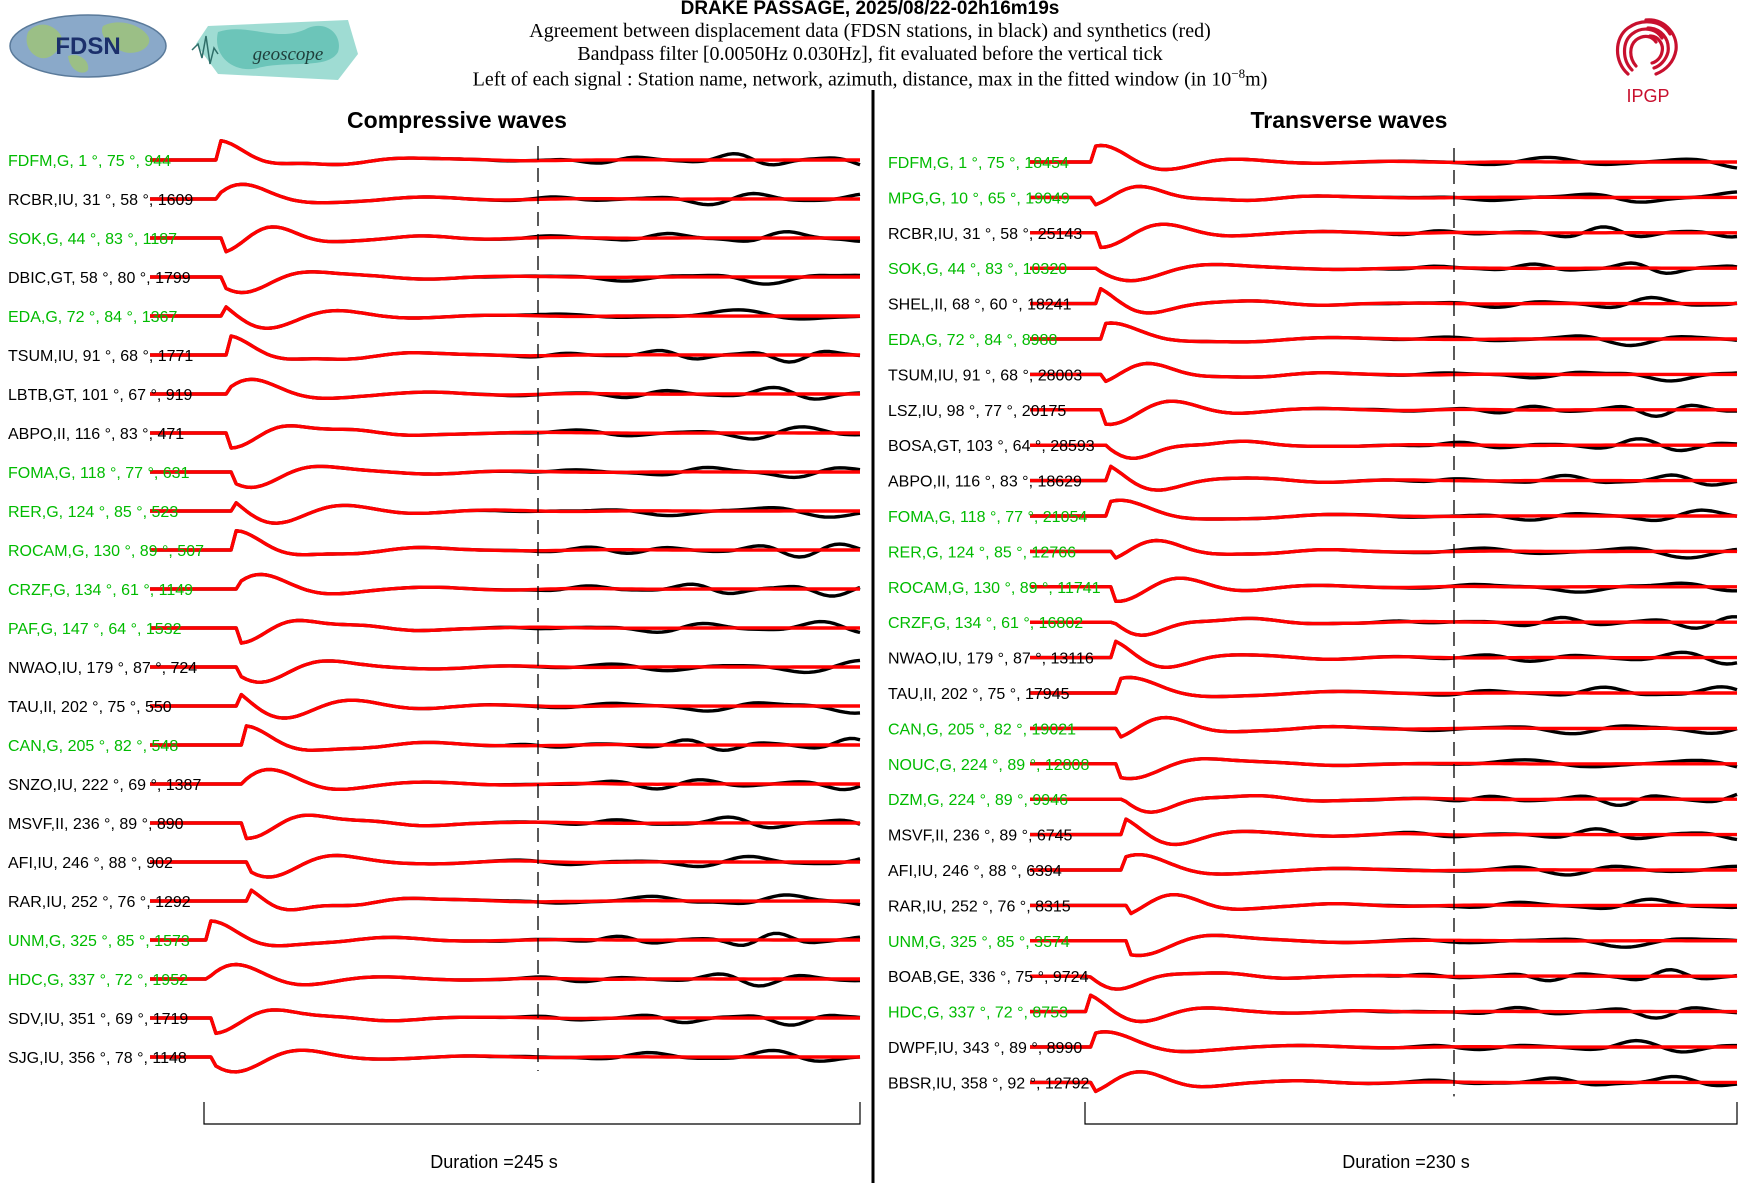 The image size is (1740, 1183). Describe the element at coordinates (100, 200) in the screenshot. I see `station-label: RCBR,IU, 31 °, 58 °, 1609` at that location.